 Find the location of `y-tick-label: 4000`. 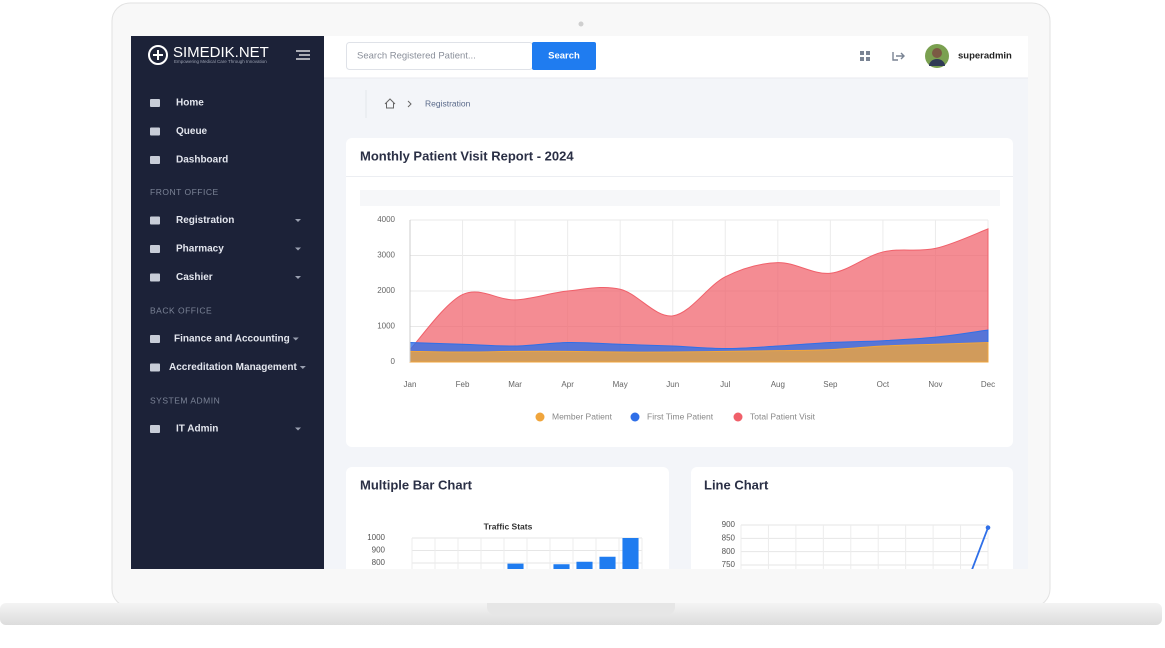

y-tick-label: 4000 is located at coordinates (386, 219).